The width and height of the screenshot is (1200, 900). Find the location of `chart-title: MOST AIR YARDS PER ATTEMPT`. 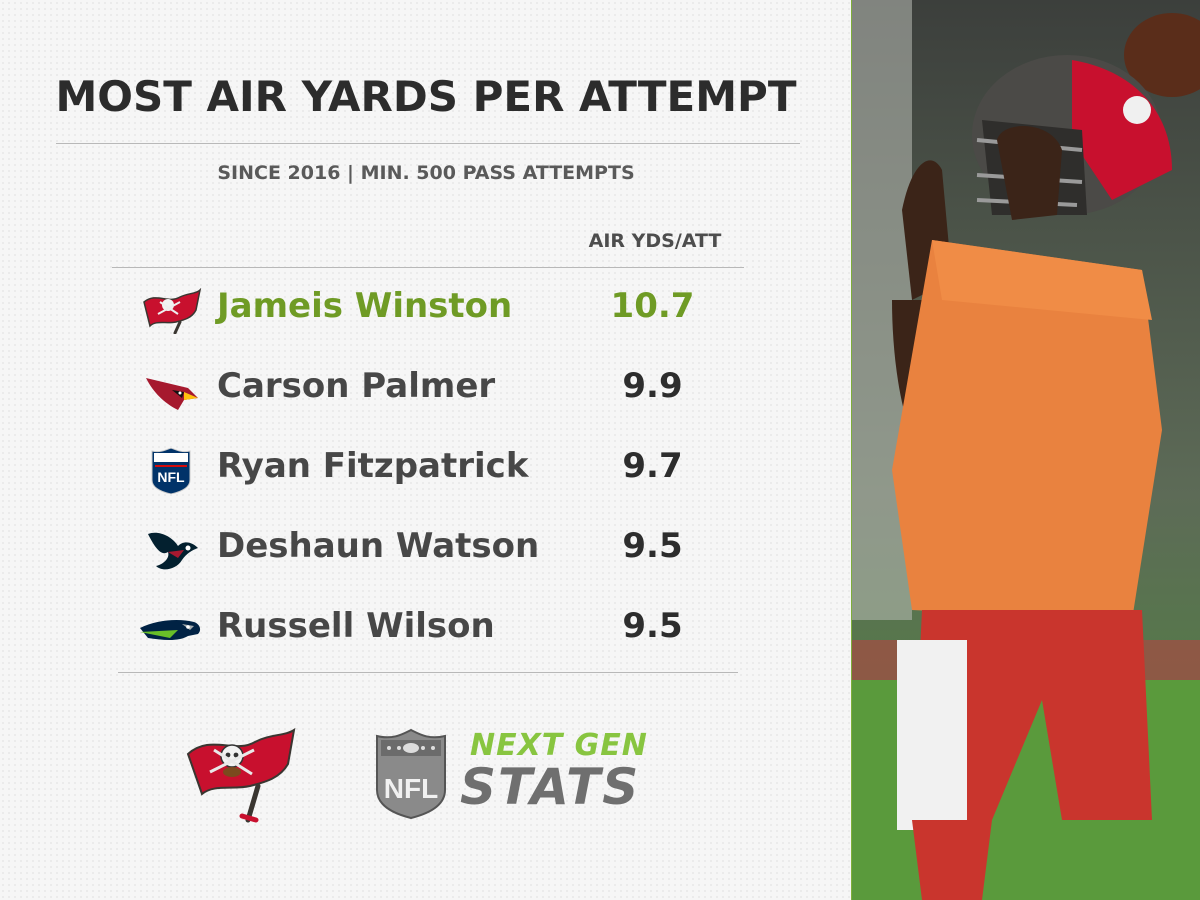

chart-title: MOST AIR YARDS PER ATTEMPT is located at coordinates (426, 96).